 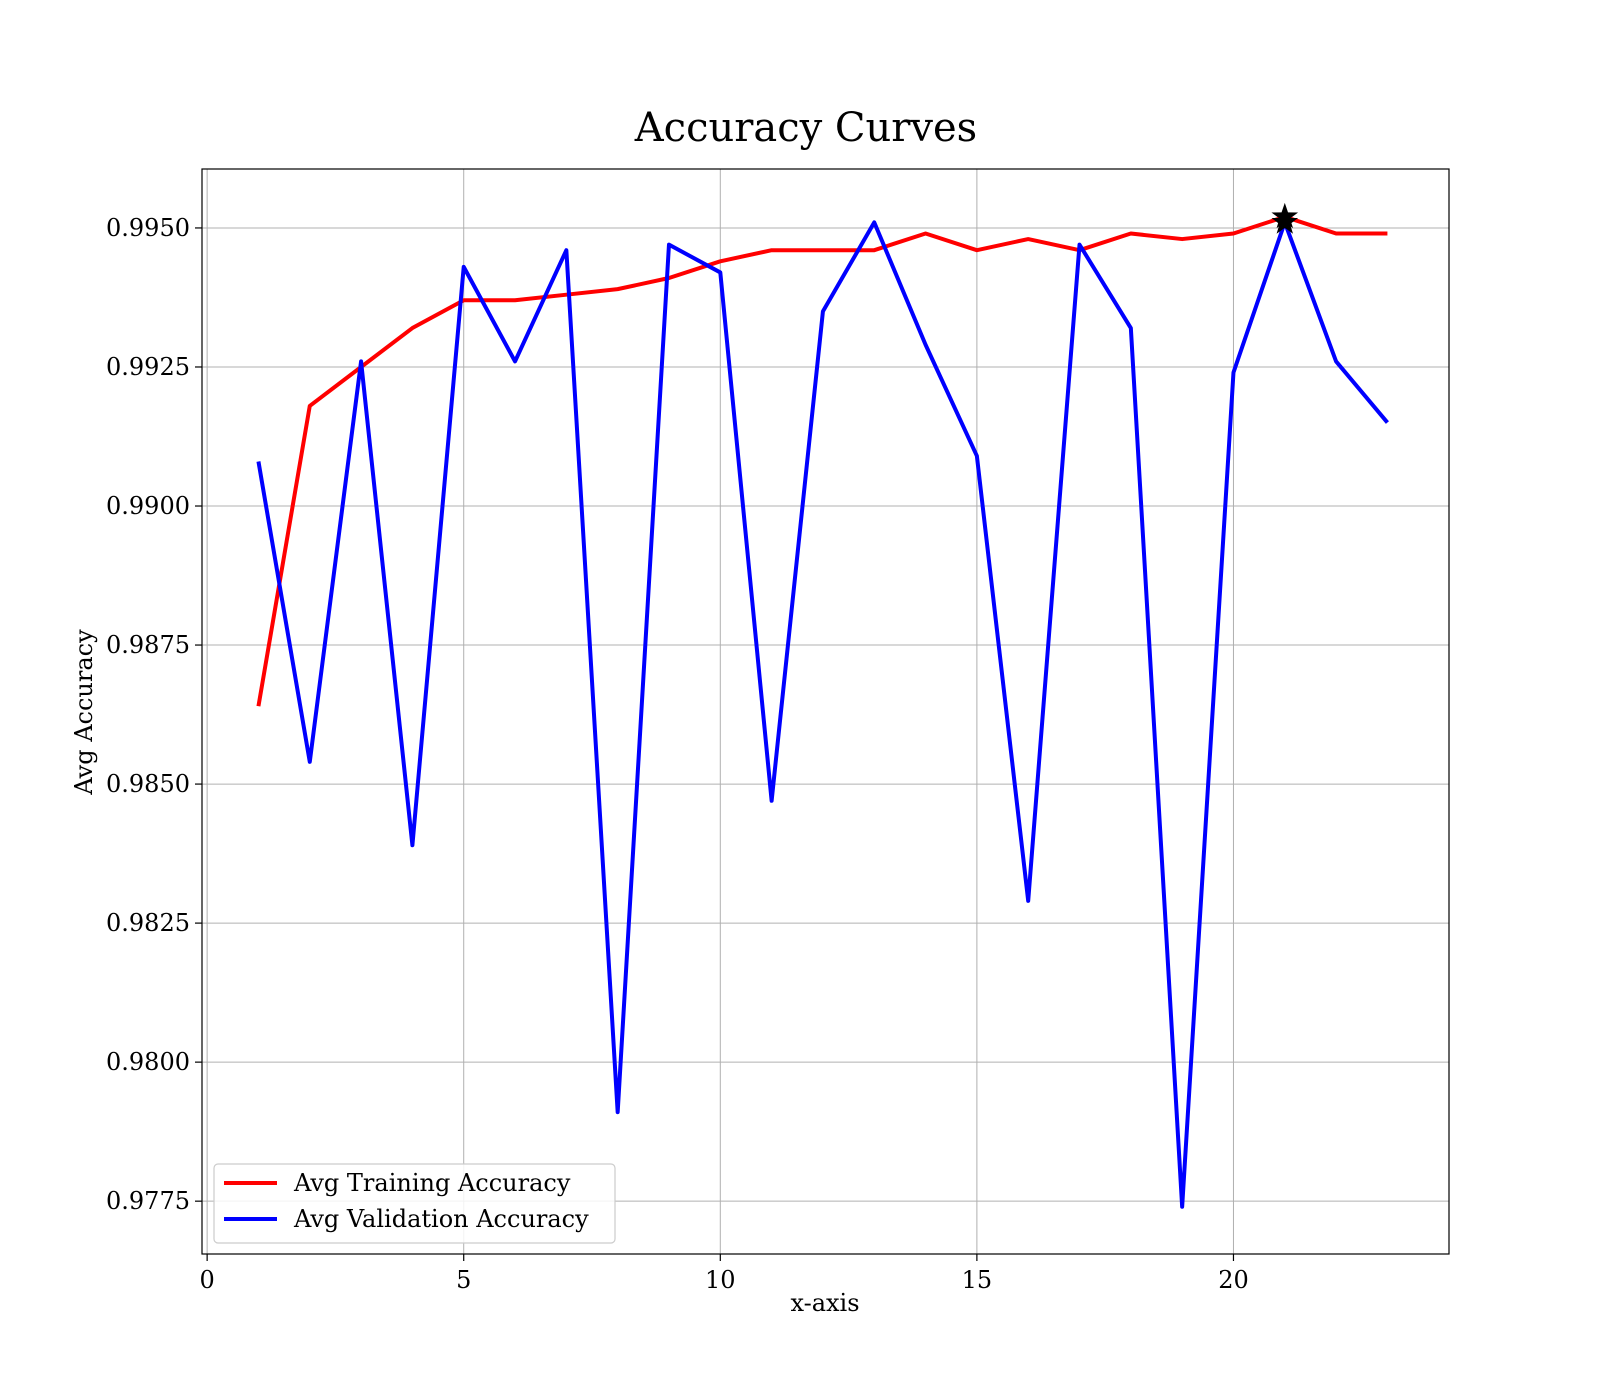 What do you see at coordinates (148, 228) in the screenshot?
I see `y-tick-label: 0.9950` at bounding box center [148, 228].